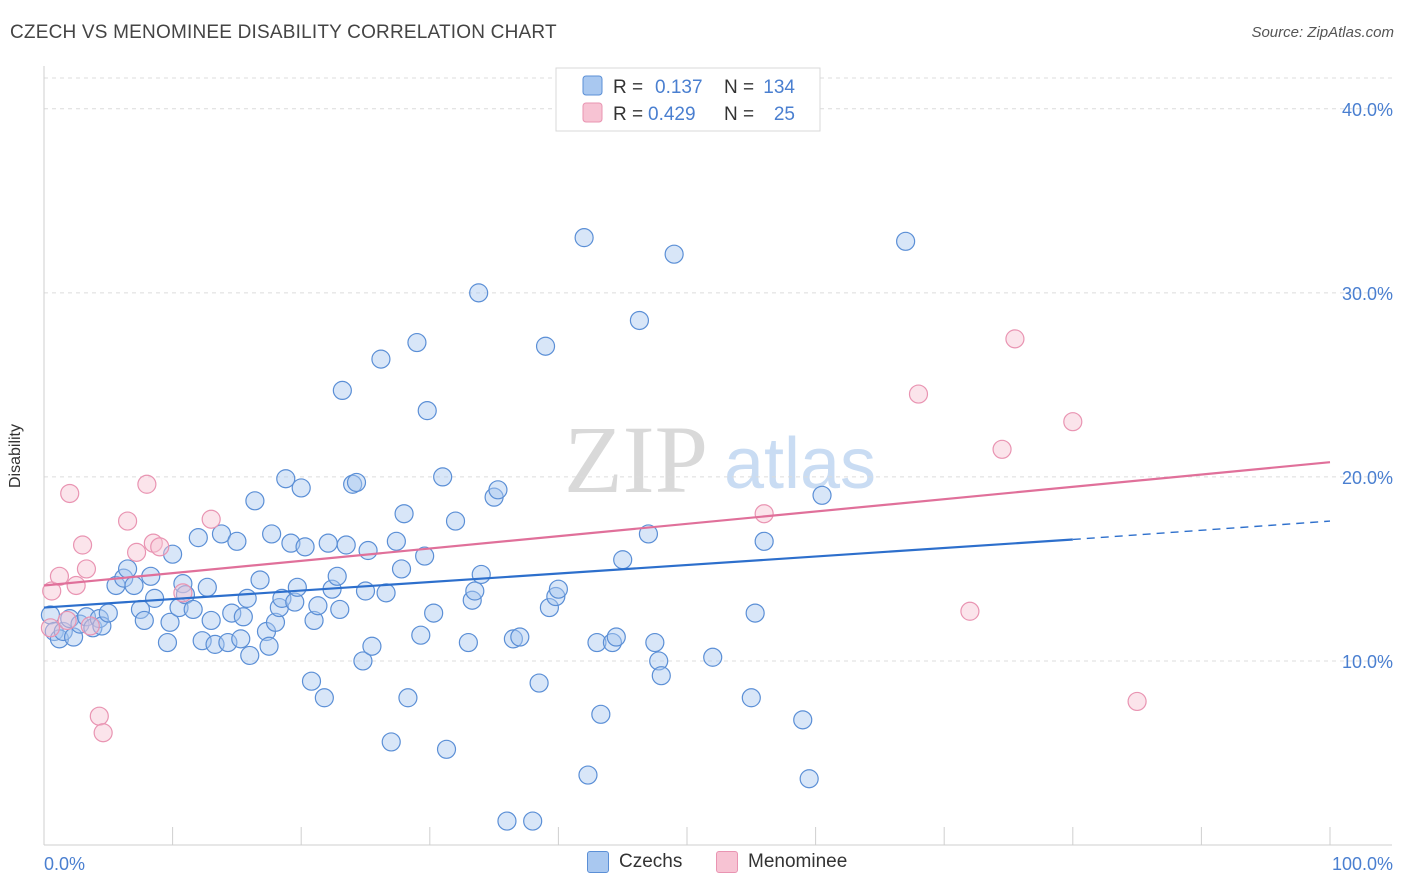 Image resolution: width=1406 pixels, height=892 pixels. Describe the element at coordinates (558, 573) in the screenshot. I see `czechs-trend-line` at that location.